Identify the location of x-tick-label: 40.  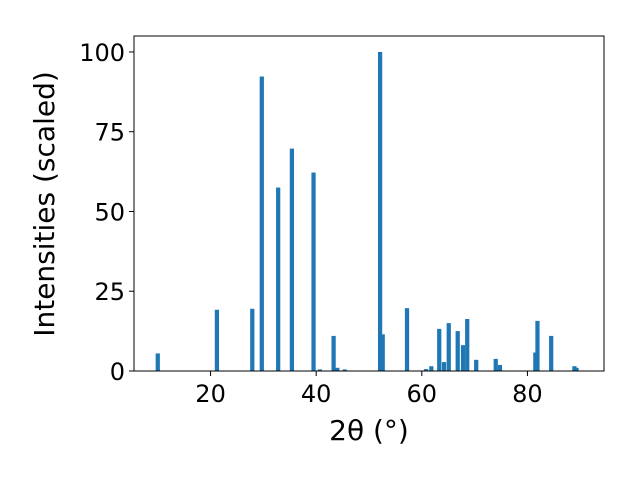
(316, 394).